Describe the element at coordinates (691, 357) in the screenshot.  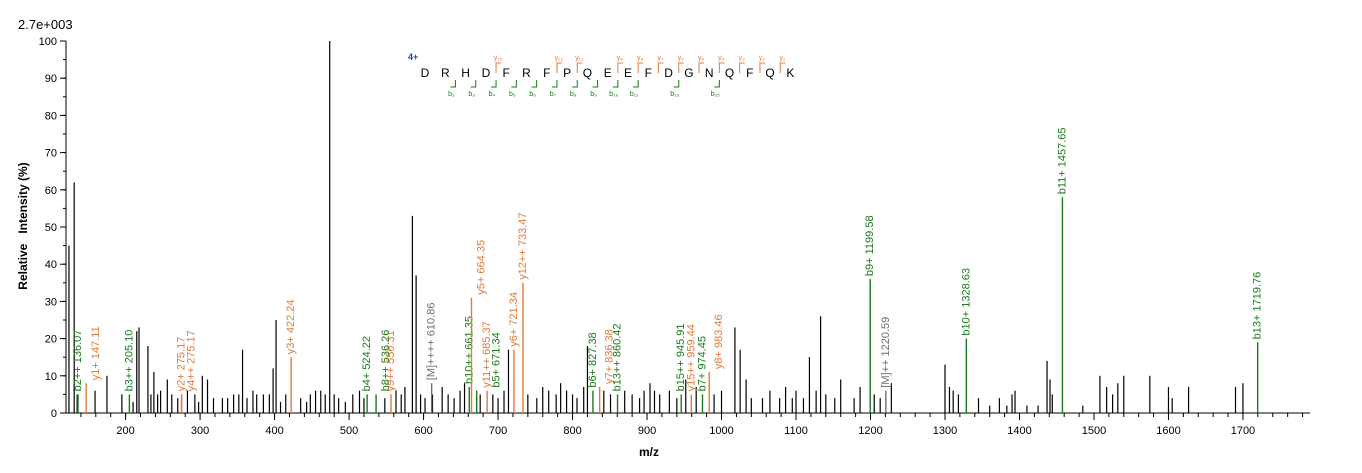
I see `peak-label: y15++ 959.44` at that location.